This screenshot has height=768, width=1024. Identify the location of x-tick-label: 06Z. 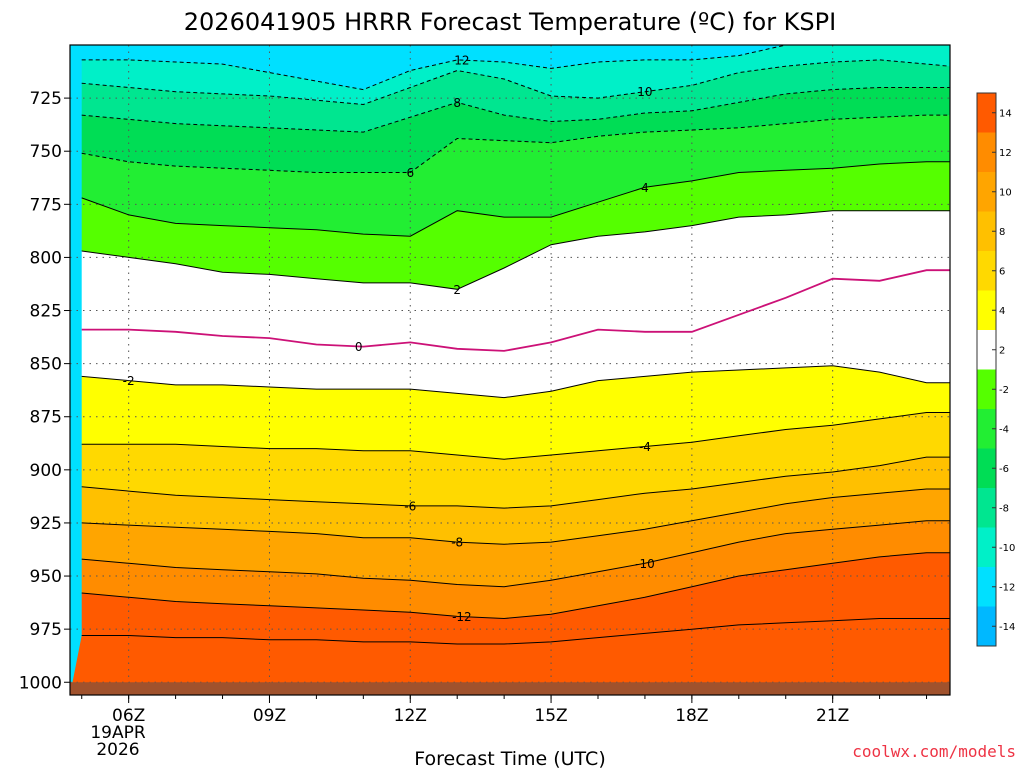
(128, 716).